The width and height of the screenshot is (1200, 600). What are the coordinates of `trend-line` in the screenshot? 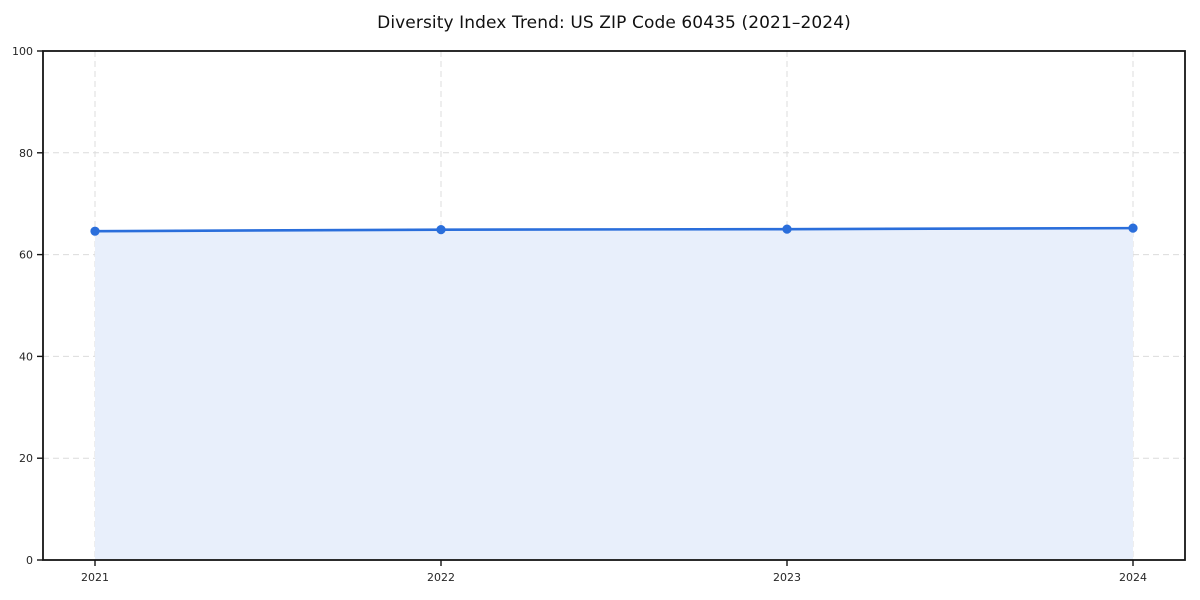 It's located at (614, 229).